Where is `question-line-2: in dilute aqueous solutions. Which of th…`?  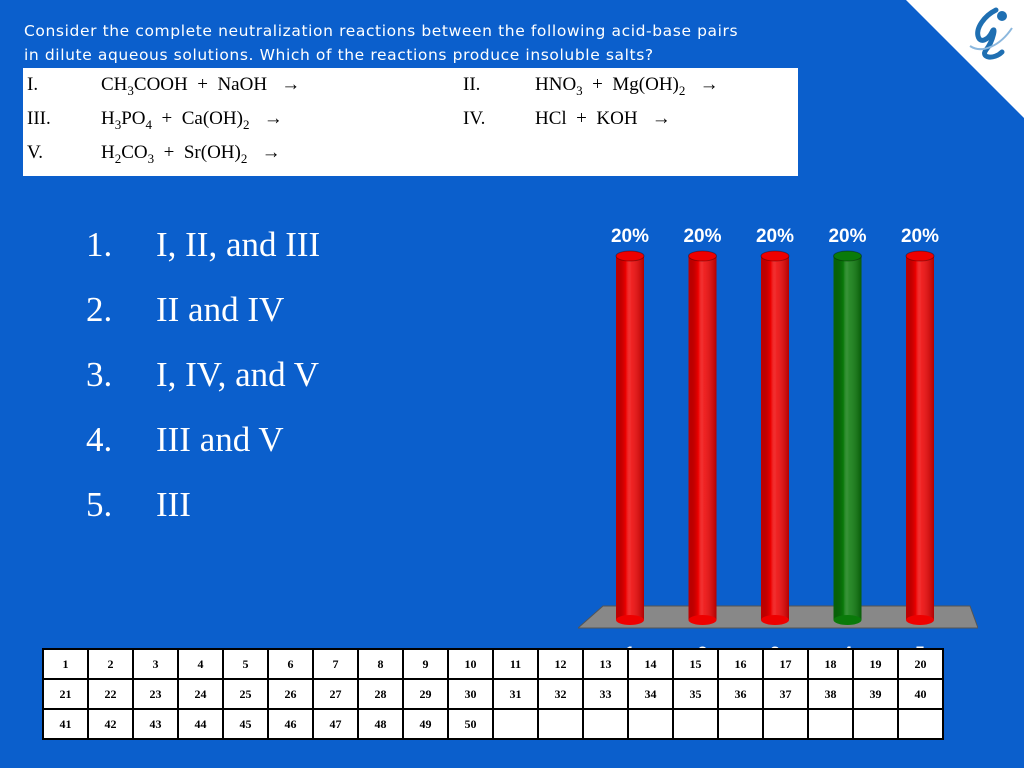 question-line-2: in dilute aqueous solutions. Which of th… is located at coordinates (339, 55).